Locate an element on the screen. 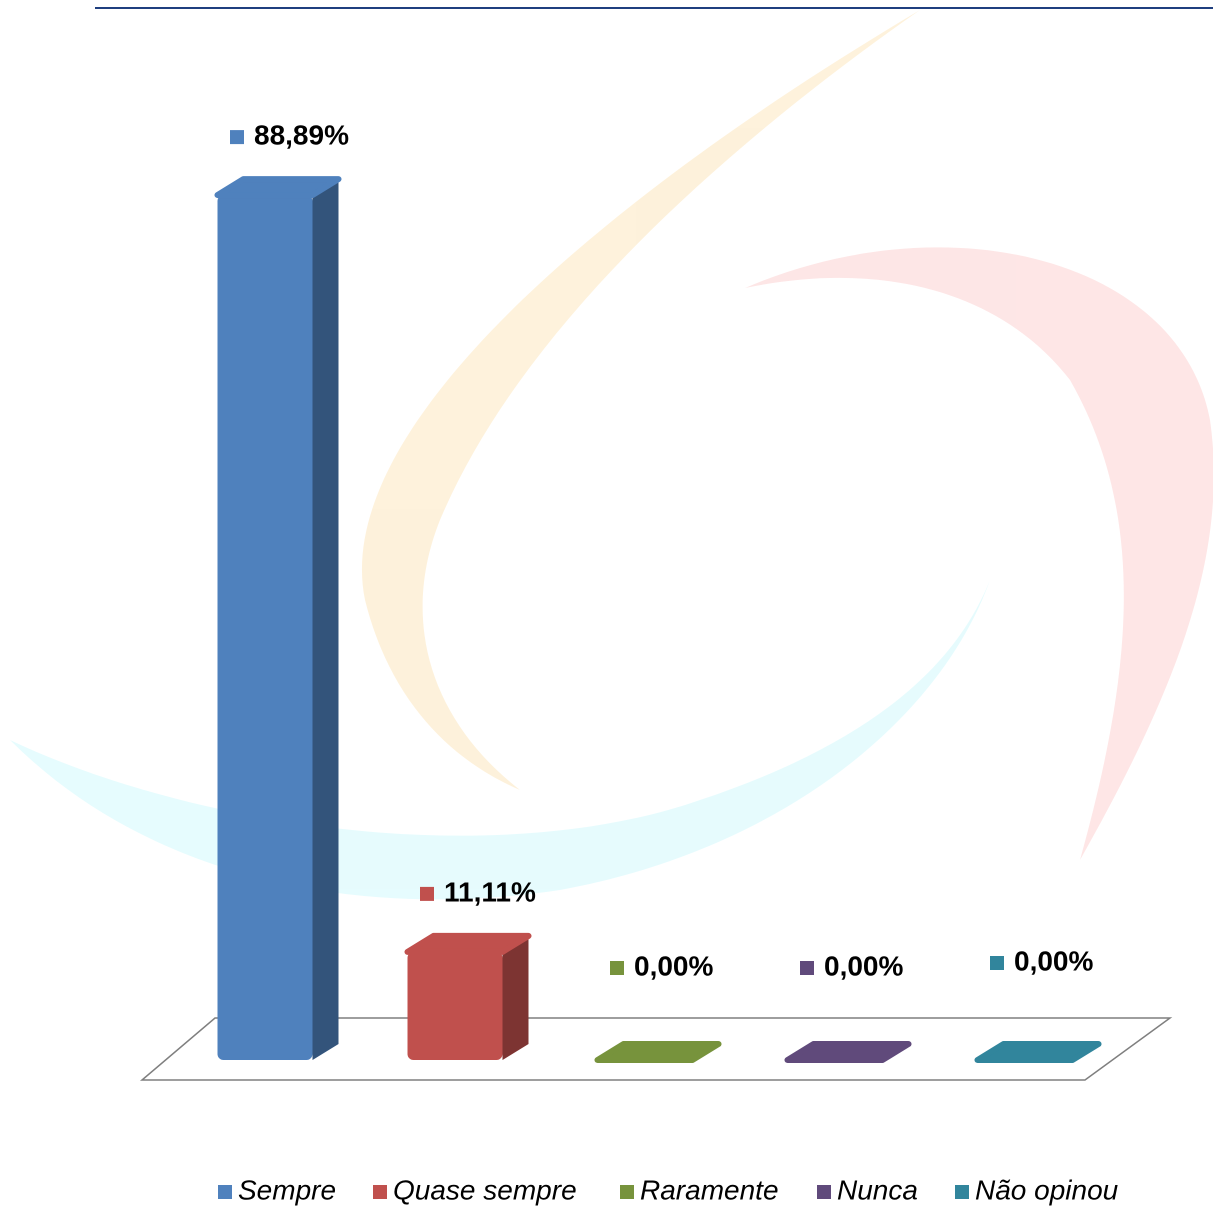 Image resolution: width=1213 pixels, height=1207 pixels. data-label: 11,11% is located at coordinates (490, 891).